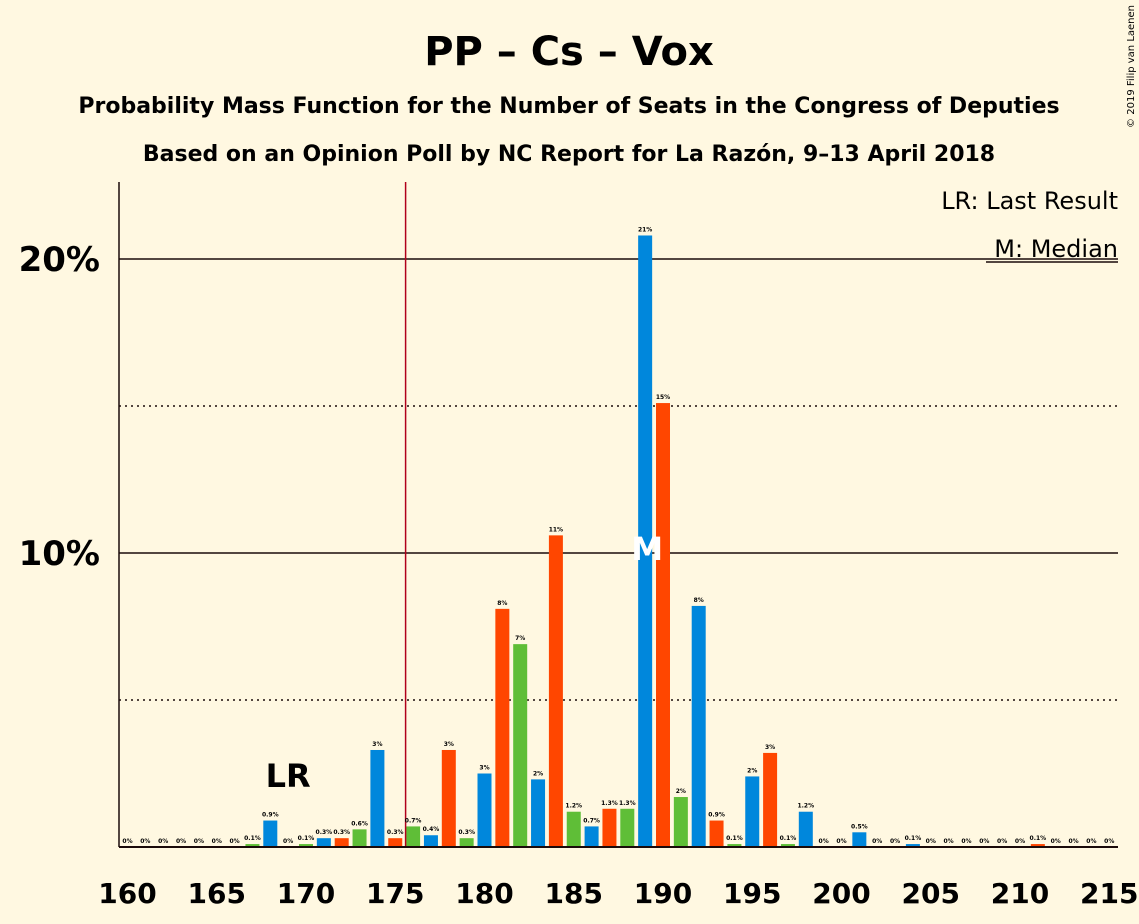 This screenshot has height=924, width=1139. Describe the element at coordinates (1020, 841) in the screenshot. I see `bar-label-seat-210: 0%` at that location.